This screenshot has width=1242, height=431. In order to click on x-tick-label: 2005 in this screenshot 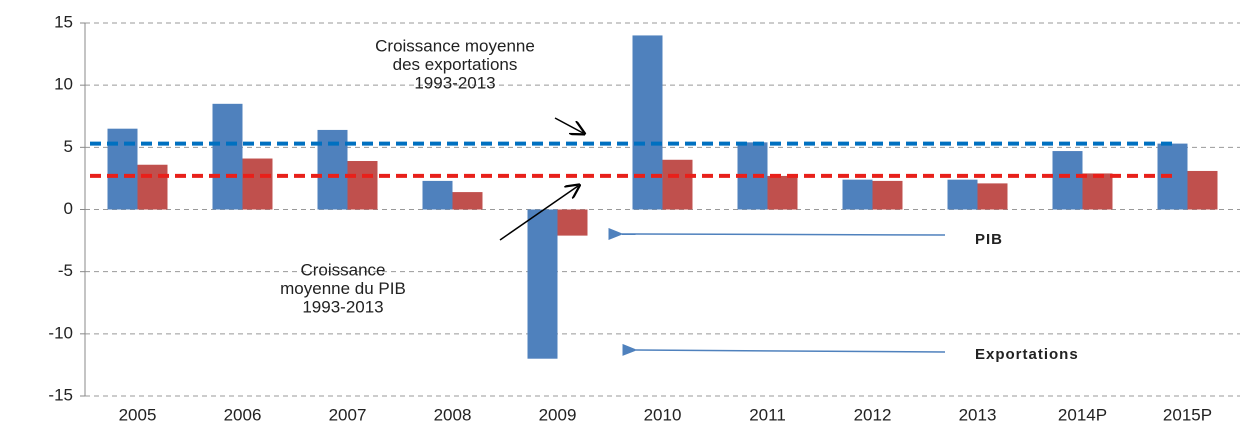, I will do `click(138, 414)`.